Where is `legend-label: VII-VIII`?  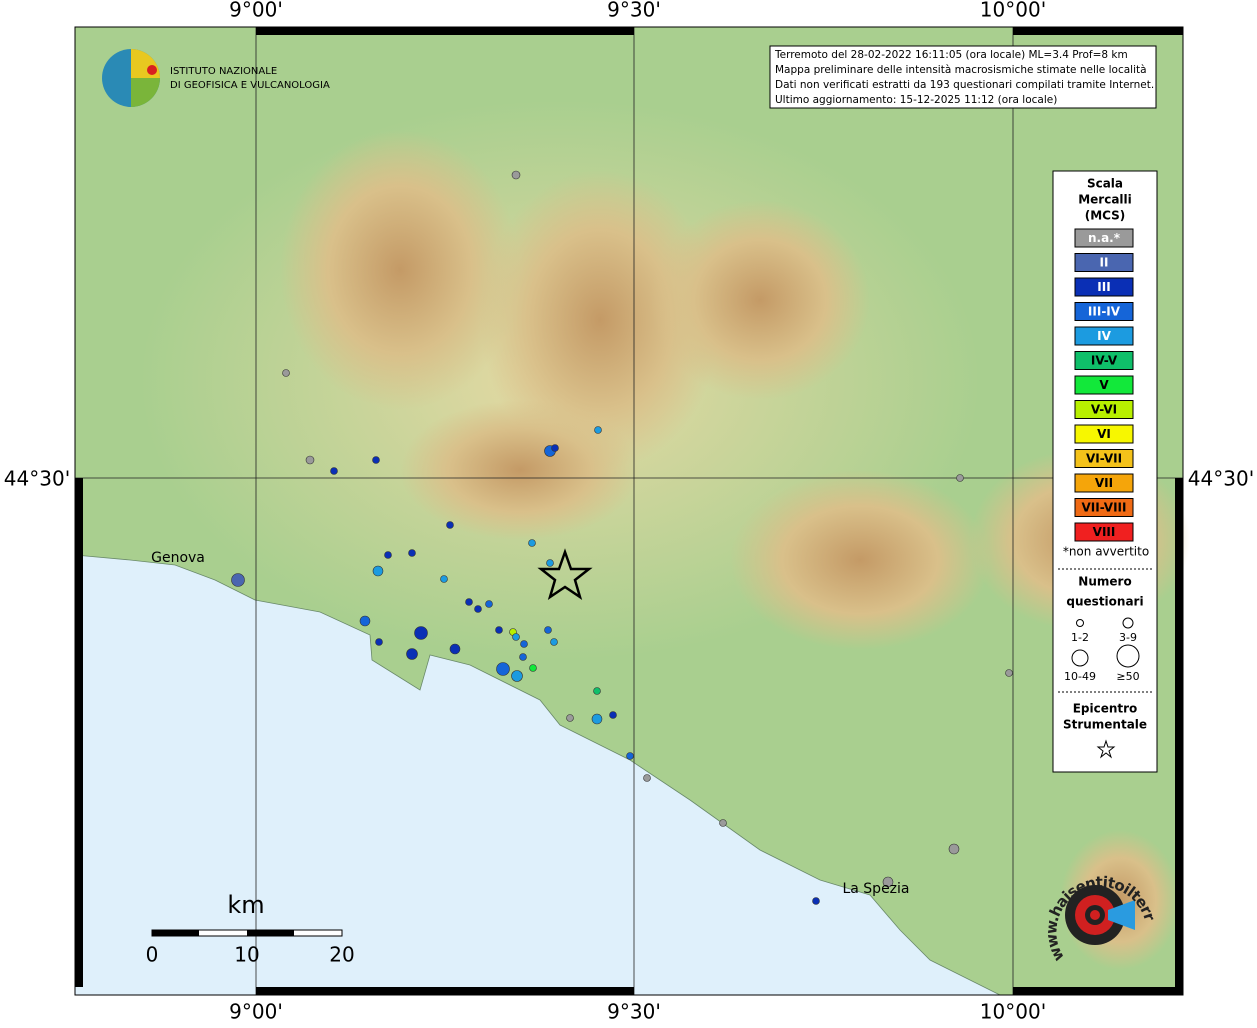
legend-label: VII-VIII is located at coordinates (1103, 508).